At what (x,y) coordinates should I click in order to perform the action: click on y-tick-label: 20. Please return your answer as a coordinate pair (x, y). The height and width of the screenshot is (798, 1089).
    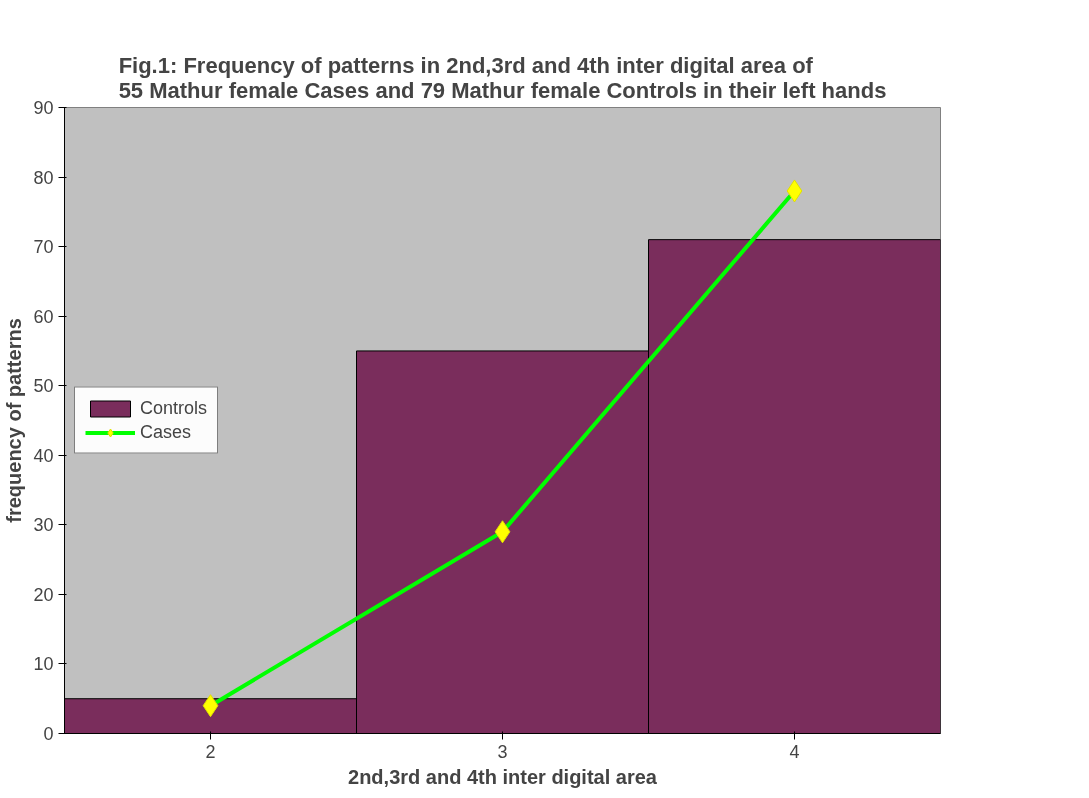
    Looking at the image, I should click on (43, 594).